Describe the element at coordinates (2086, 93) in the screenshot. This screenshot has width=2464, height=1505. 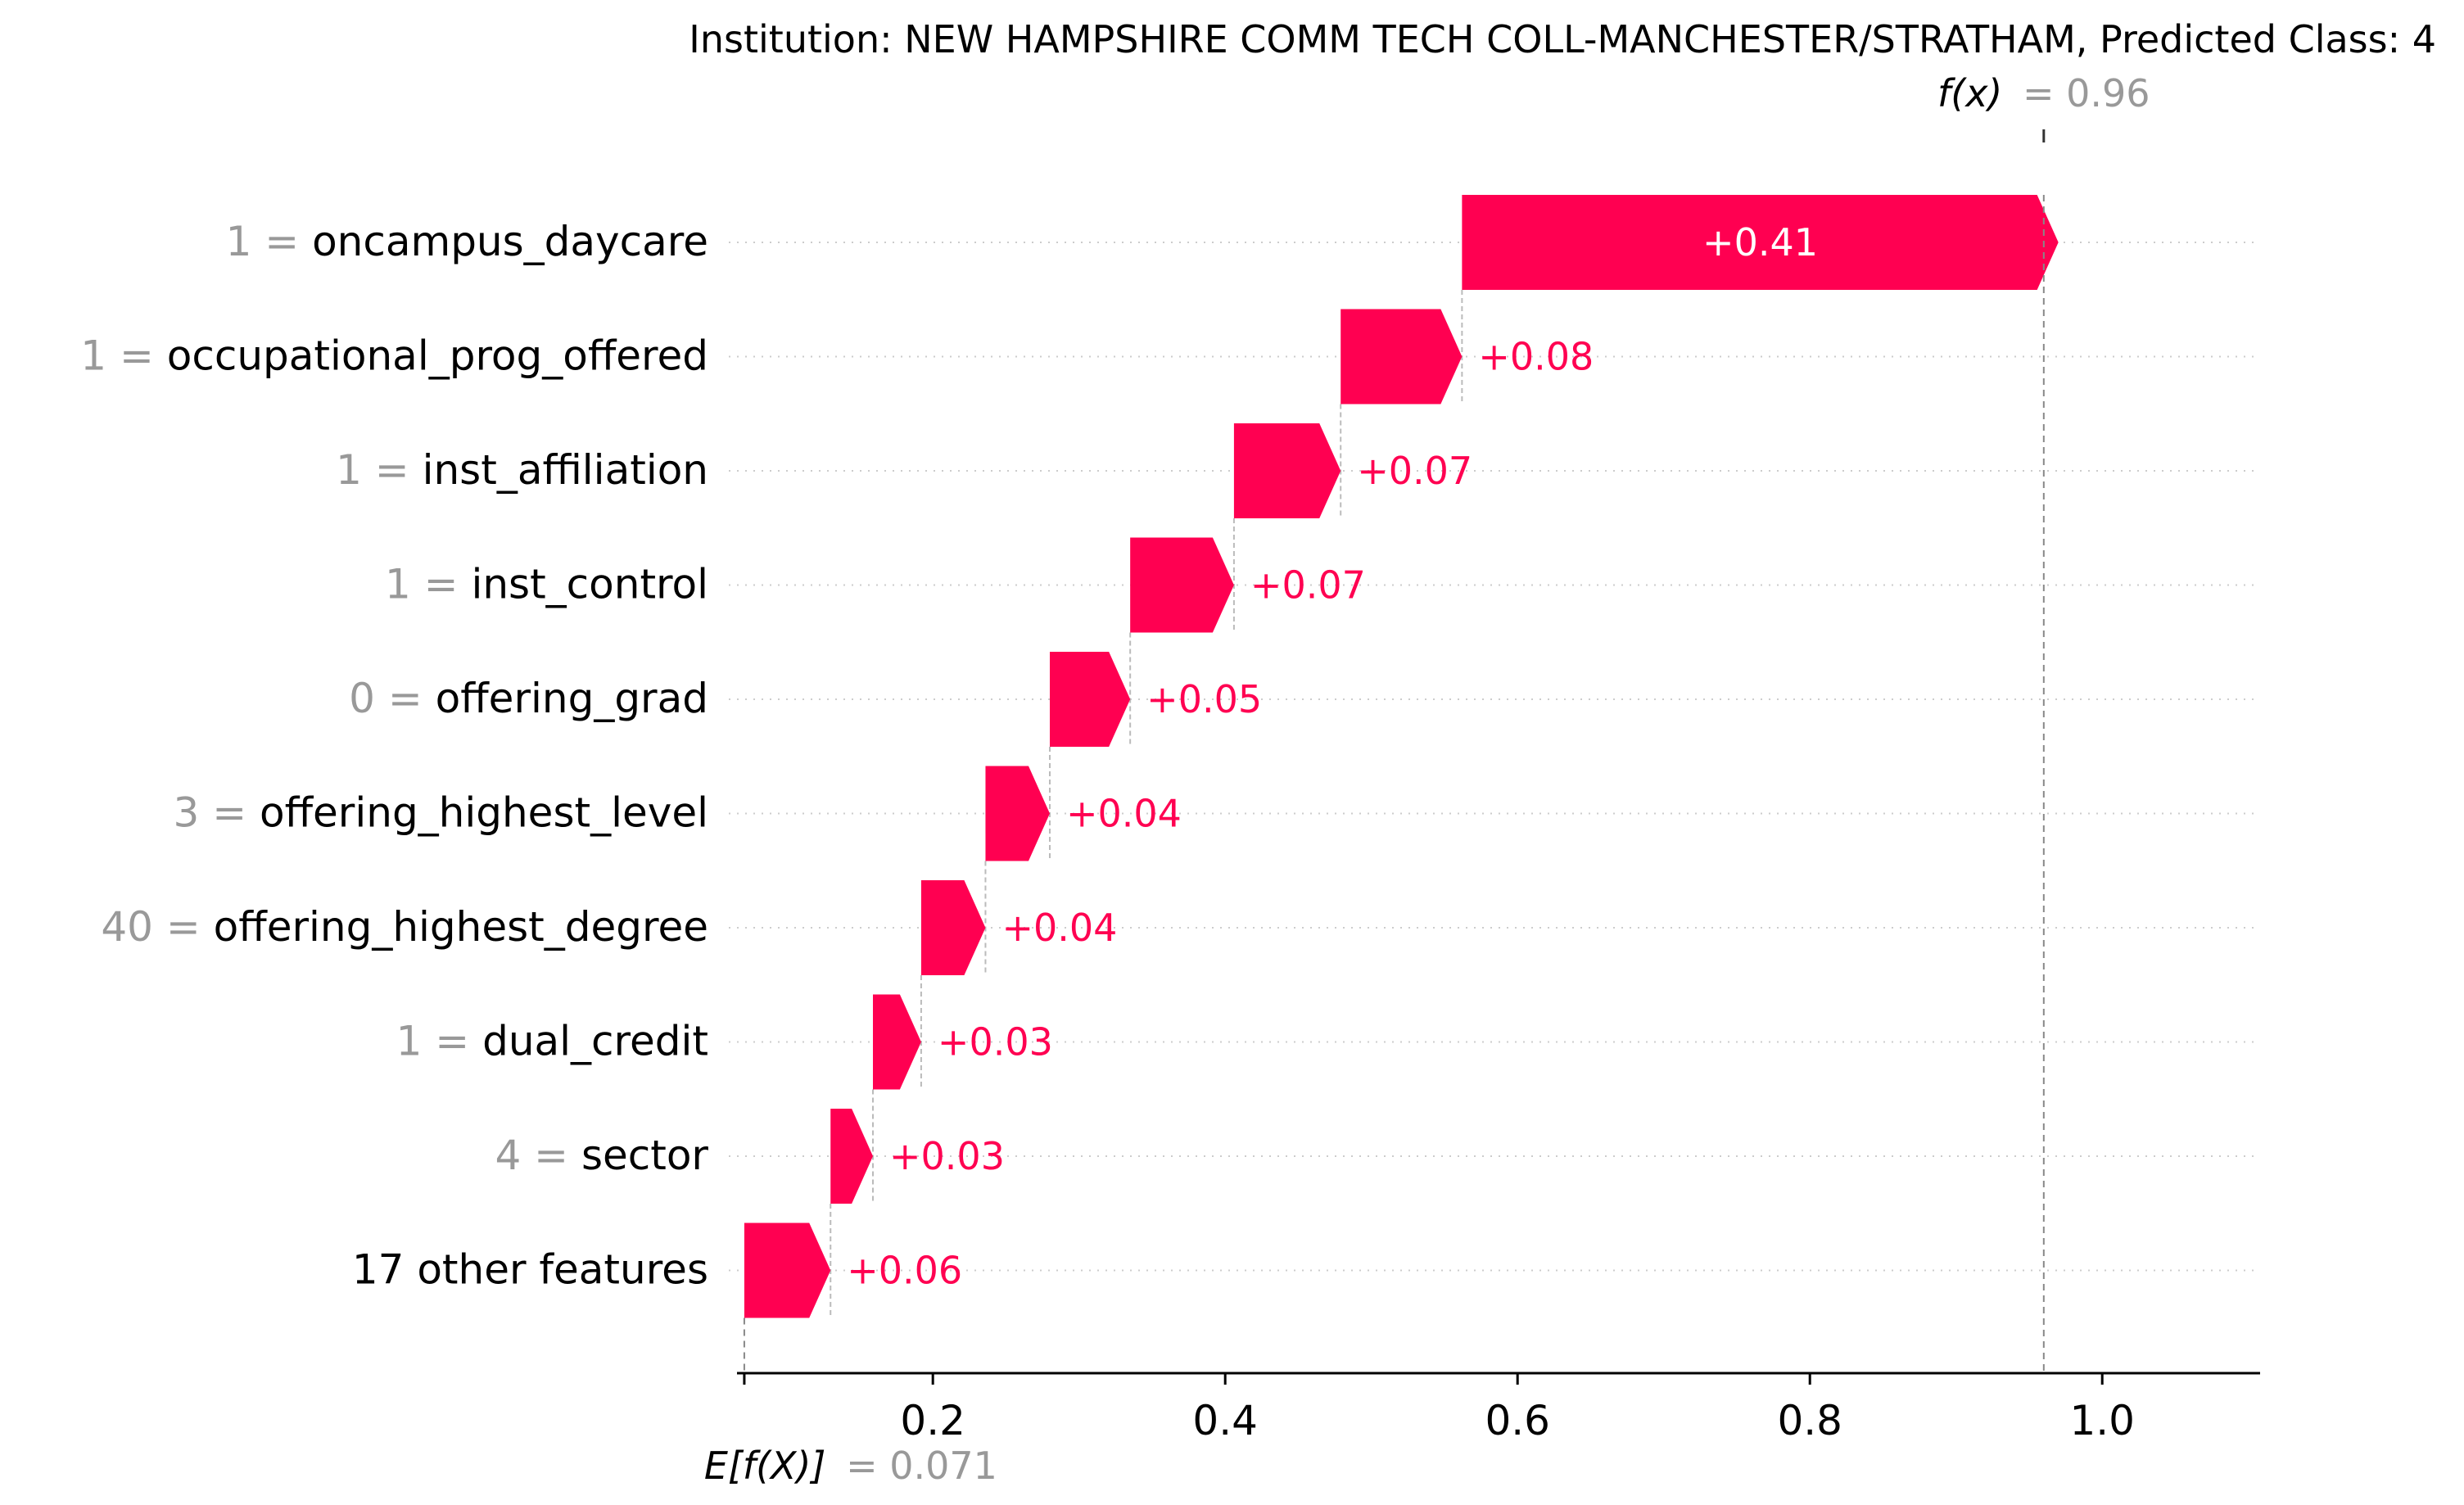
I see `output-value-text: = 0.96` at that location.